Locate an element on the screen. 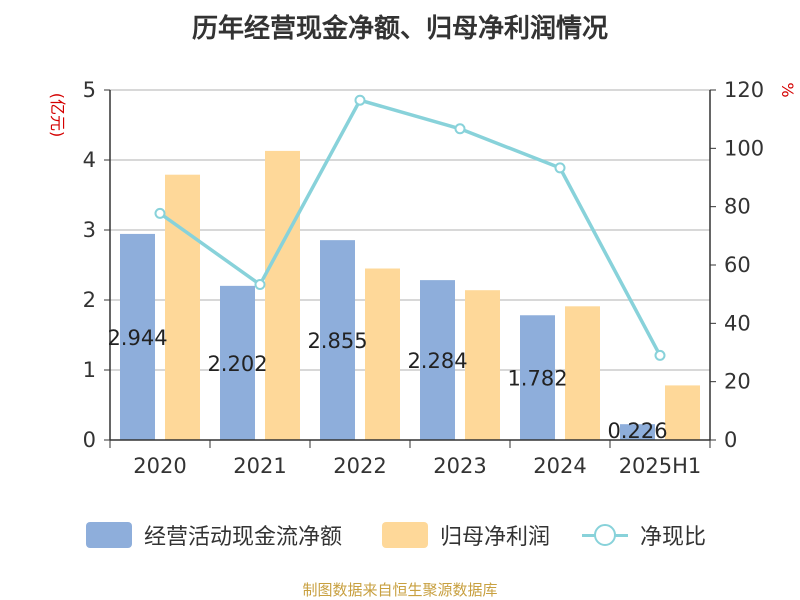 The image size is (800, 600). x-axis-category-label: 2022 is located at coordinates (359, 466).